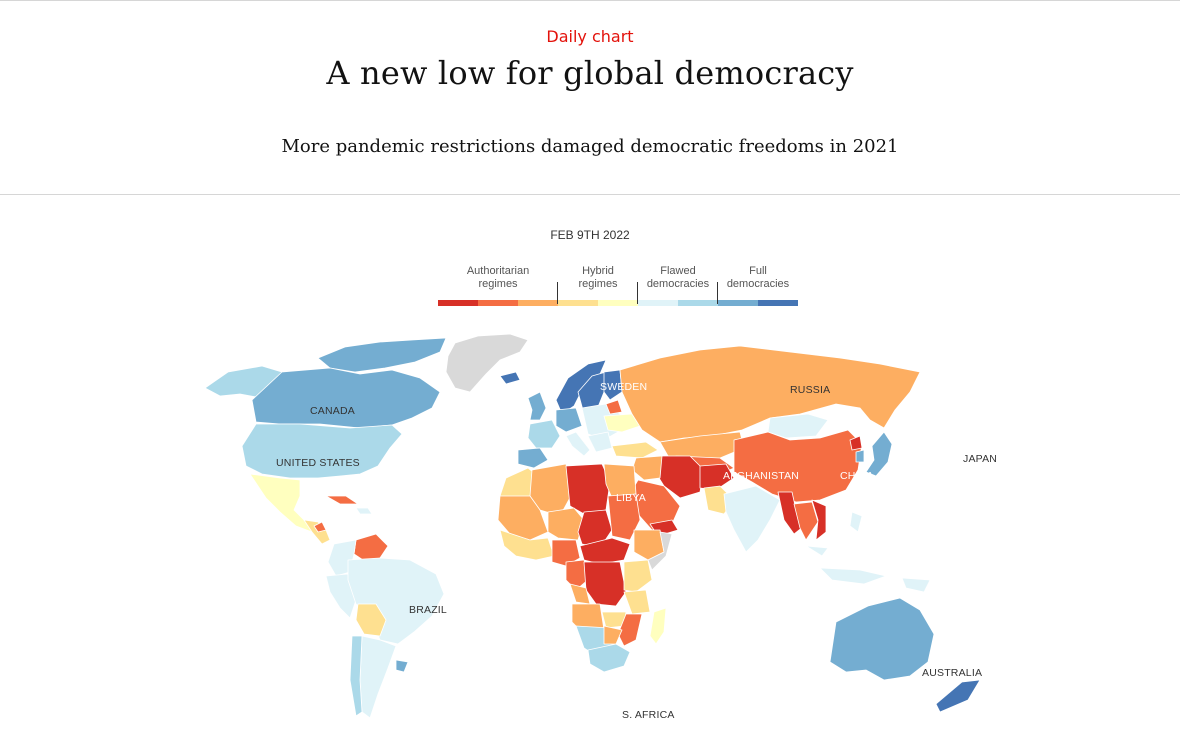  What do you see at coordinates (958, 696) in the screenshot?
I see `region-new-zealand` at bounding box center [958, 696].